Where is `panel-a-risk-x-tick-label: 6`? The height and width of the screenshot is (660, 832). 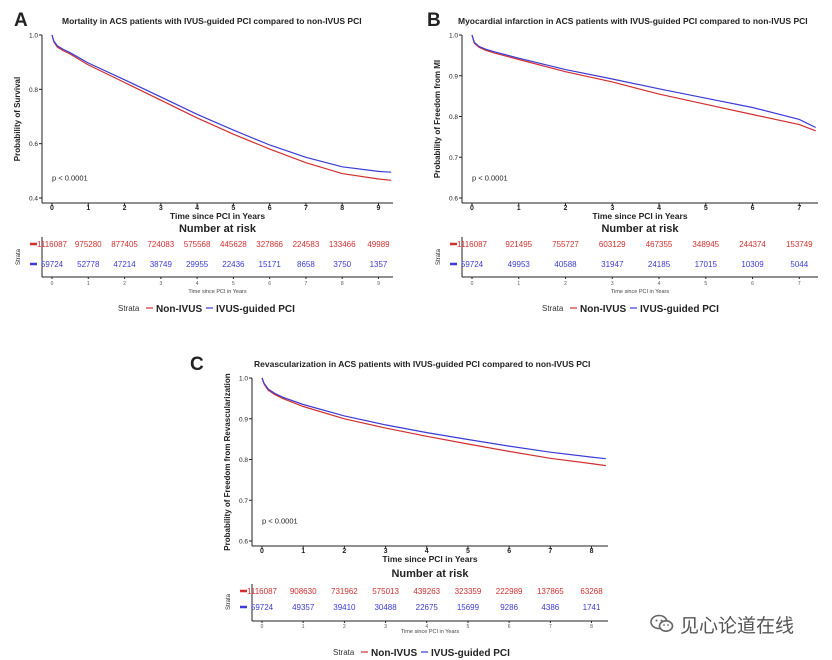 panel-a-risk-x-tick-label: 6 is located at coordinates (269, 284).